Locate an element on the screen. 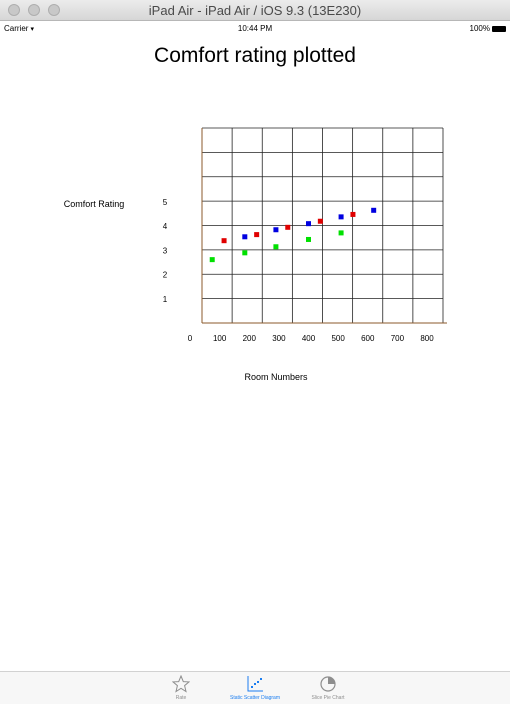 This screenshot has height=704, width=510. tab-rate: Rate is located at coordinates (181, 687).